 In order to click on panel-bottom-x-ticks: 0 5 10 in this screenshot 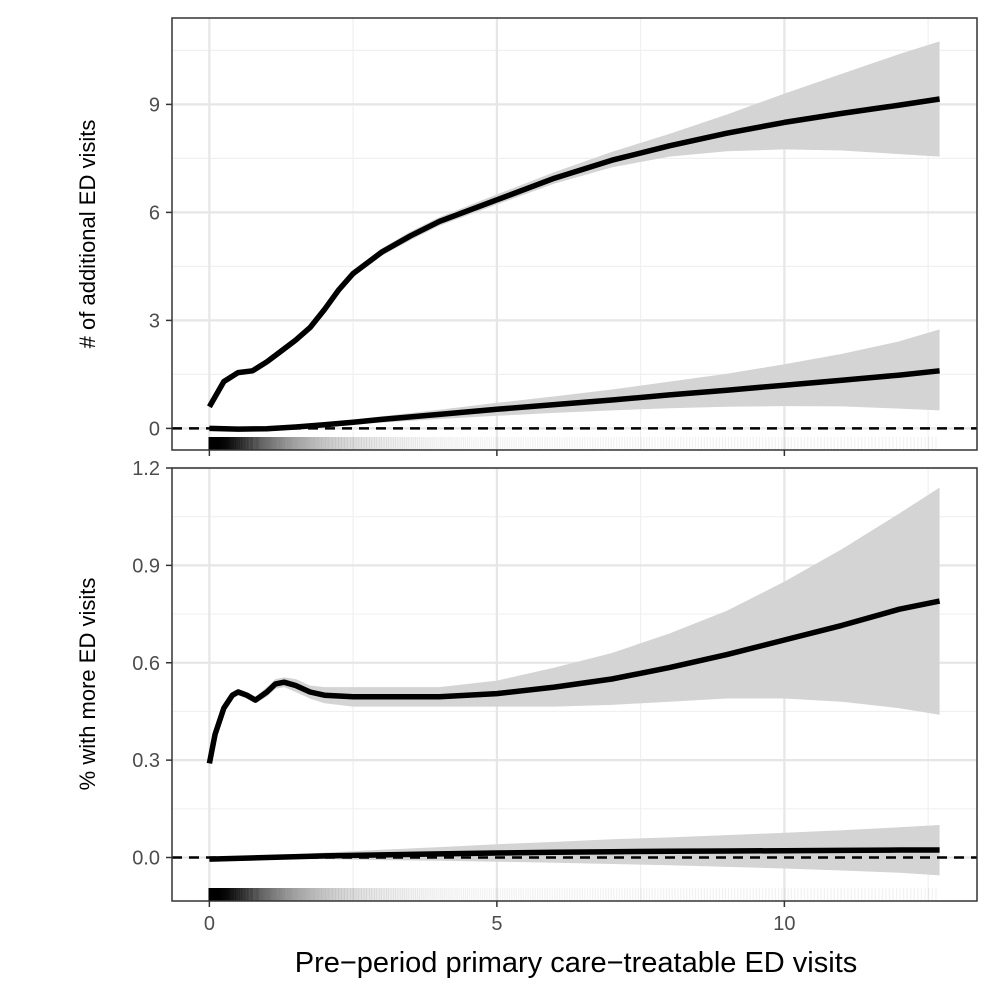, I will do `click(500, 918)`.